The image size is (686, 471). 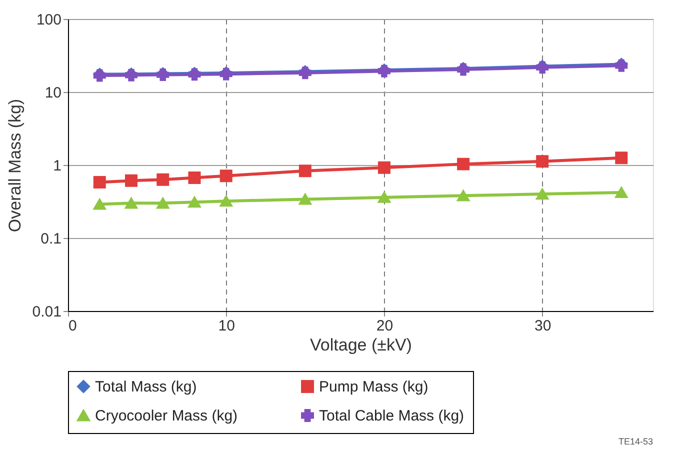 I want to click on y-tick-label: 1, so click(x=57, y=166).